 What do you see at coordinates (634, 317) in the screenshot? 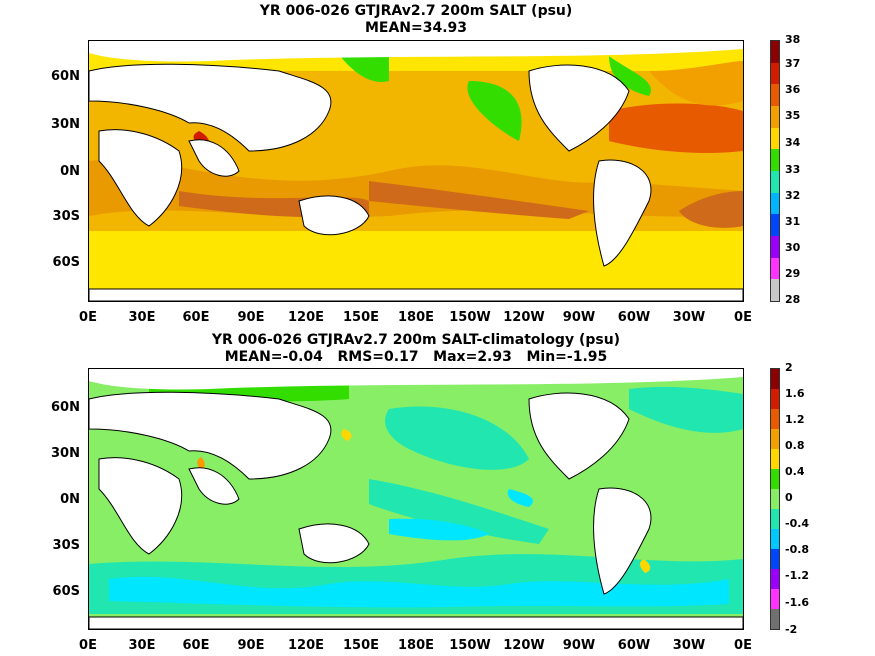
I see `panel1-lon-label: 60W` at bounding box center [634, 317].